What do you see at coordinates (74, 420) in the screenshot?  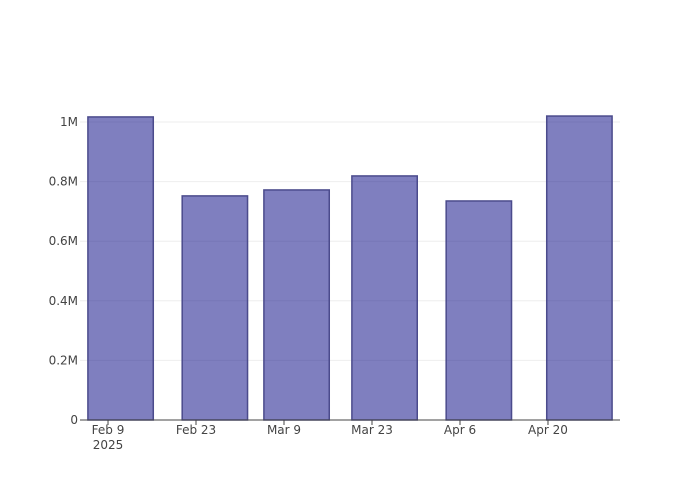 I see `y-tick-label: 0` at bounding box center [74, 420].